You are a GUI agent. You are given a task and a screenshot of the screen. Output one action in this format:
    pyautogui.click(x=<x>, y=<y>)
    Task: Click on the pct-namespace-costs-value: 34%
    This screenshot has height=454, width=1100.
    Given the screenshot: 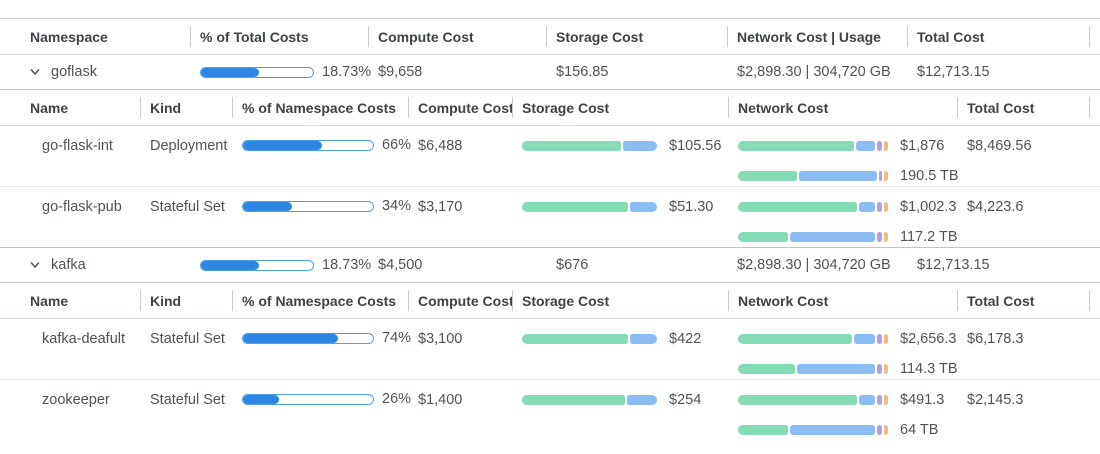 What is the action you would take?
    pyautogui.click(x=397, y=206)
    